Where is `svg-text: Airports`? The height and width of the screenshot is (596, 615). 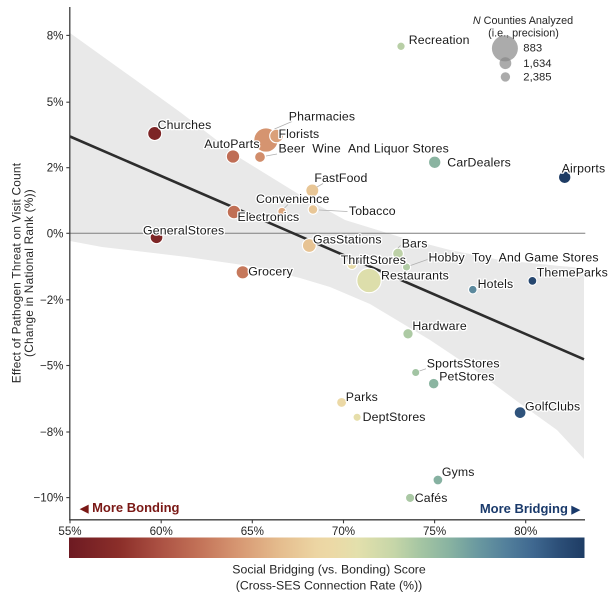 svg-text: Airports is located at coordinates (584, 168).